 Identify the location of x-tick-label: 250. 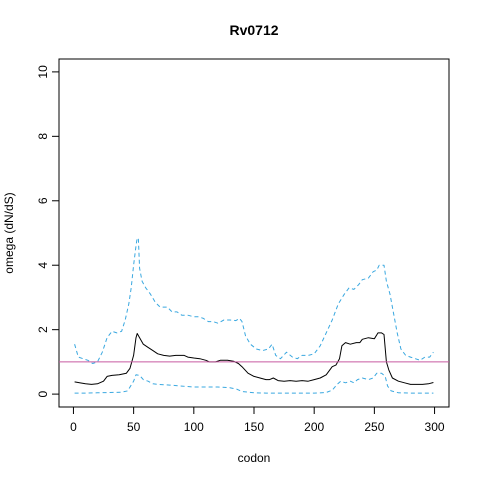
(374, 427).